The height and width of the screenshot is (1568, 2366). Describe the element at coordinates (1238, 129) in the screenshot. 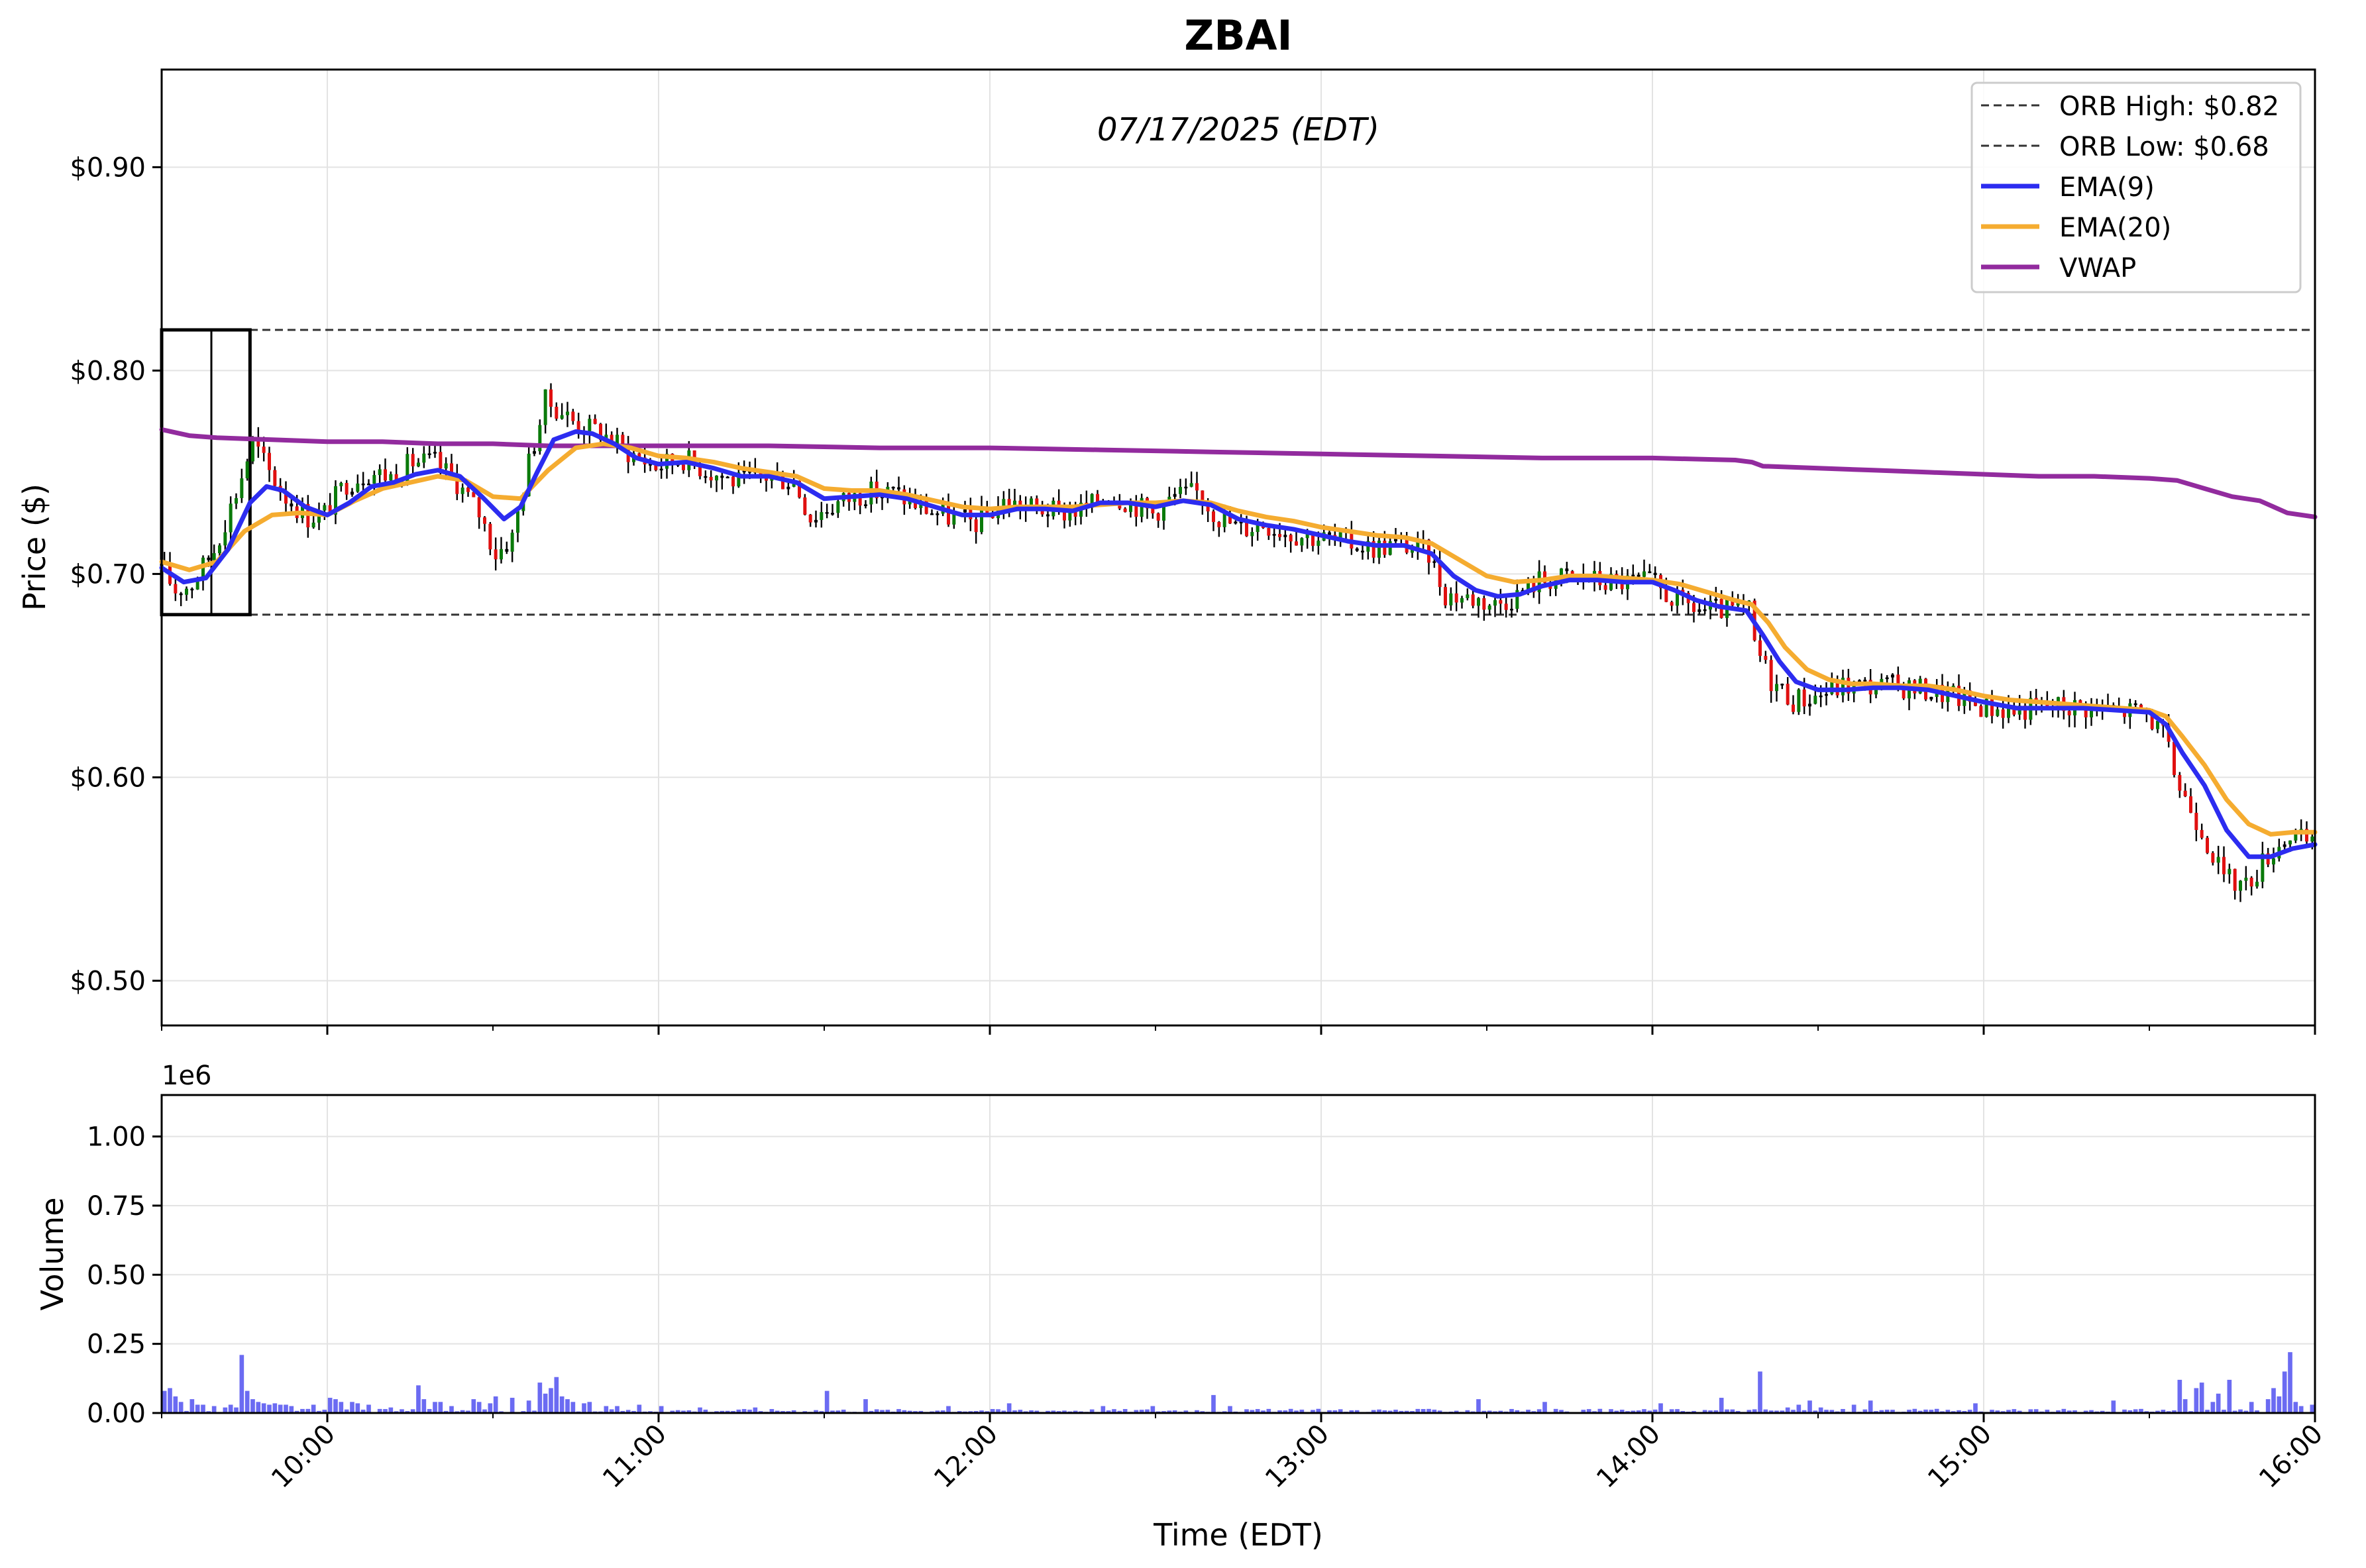

I see `price-subtitle: 07/17/2025 (EDT)` at that location.